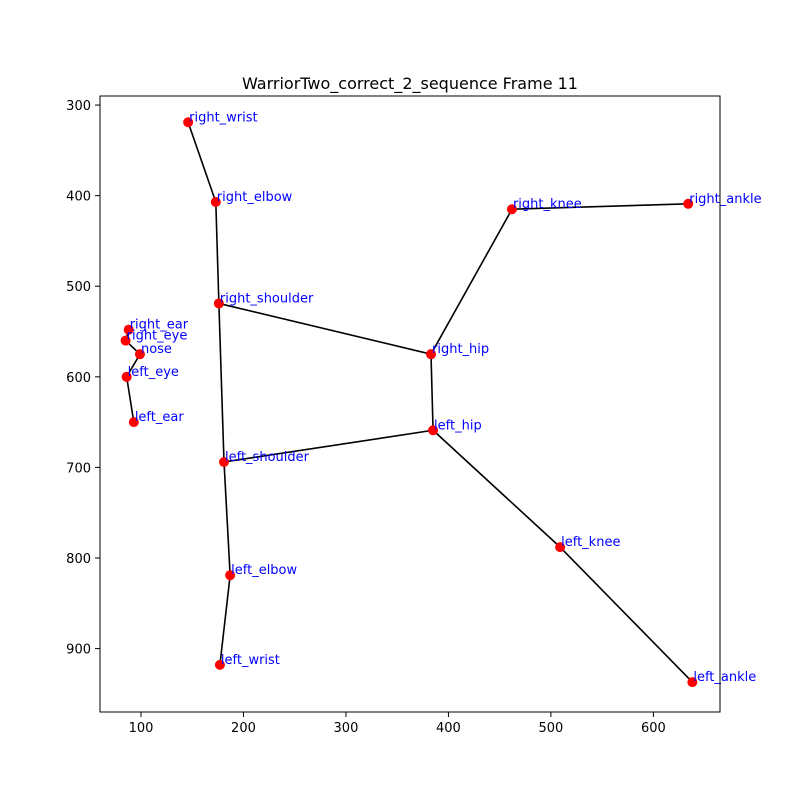 Image resolution: width=800 pixels, height=800 pixels. Describe the element at coordinates (78, 468) in the screenshot. I see `y-tick-label: 700` at that location.